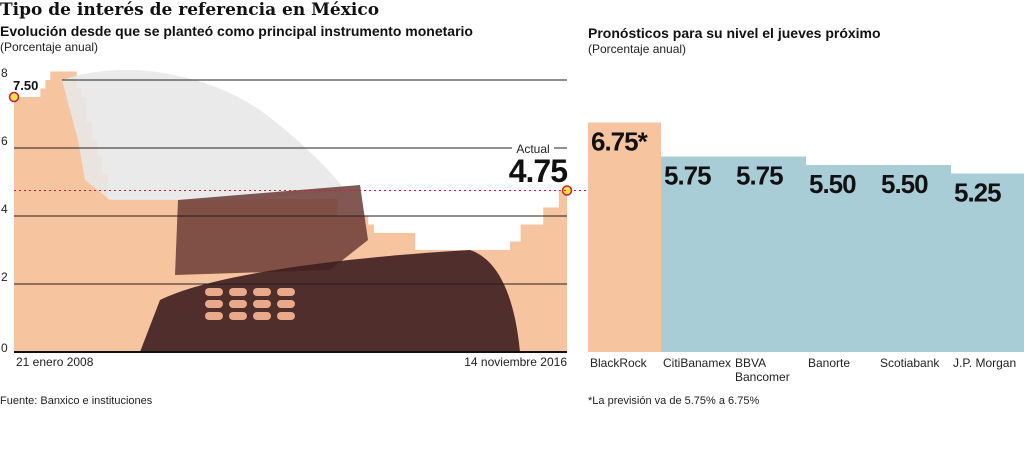 This screenshot has height=472, width=1024. Describe the element at coordinates (515, 362) in the screenshot. I see `x-end-label: 14 noviembre 2016` at that location.